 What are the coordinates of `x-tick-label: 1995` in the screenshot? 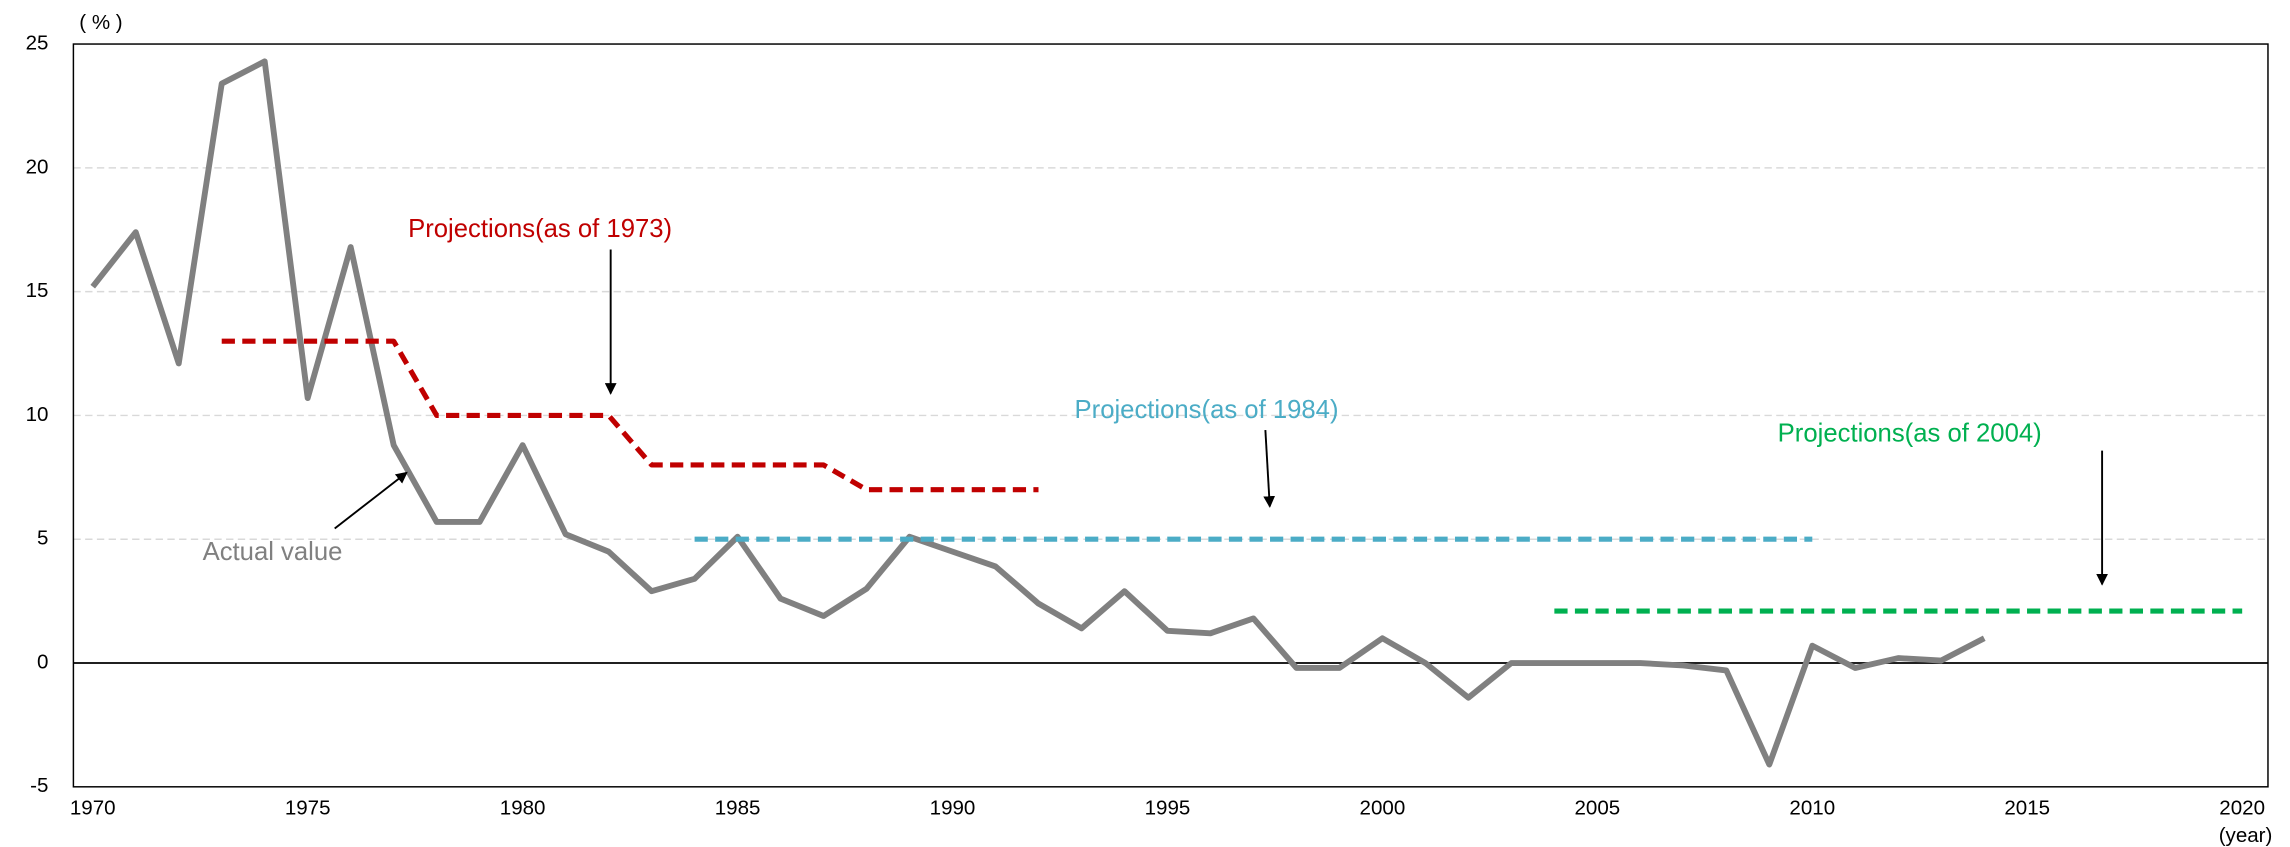 It's located at (1168, 807).